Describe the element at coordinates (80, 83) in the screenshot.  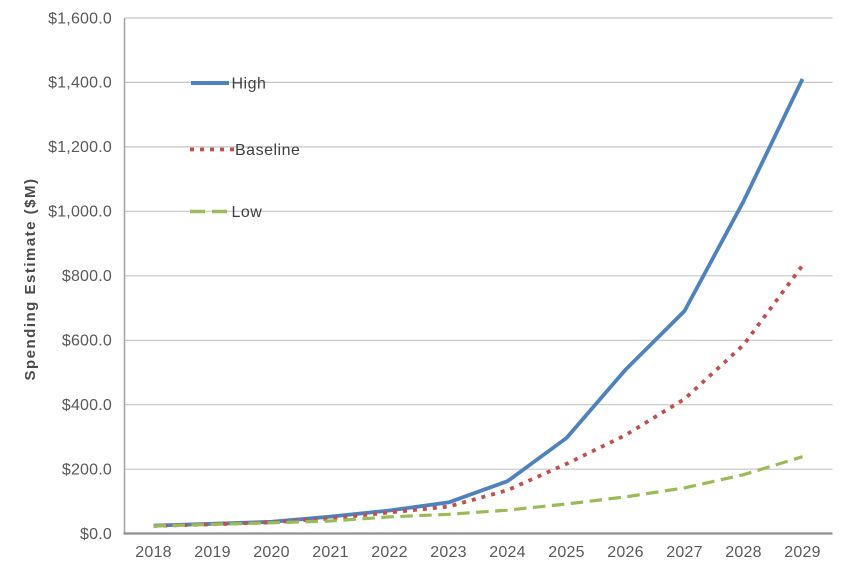
I see `svg-text: $1,400.0` at that location.